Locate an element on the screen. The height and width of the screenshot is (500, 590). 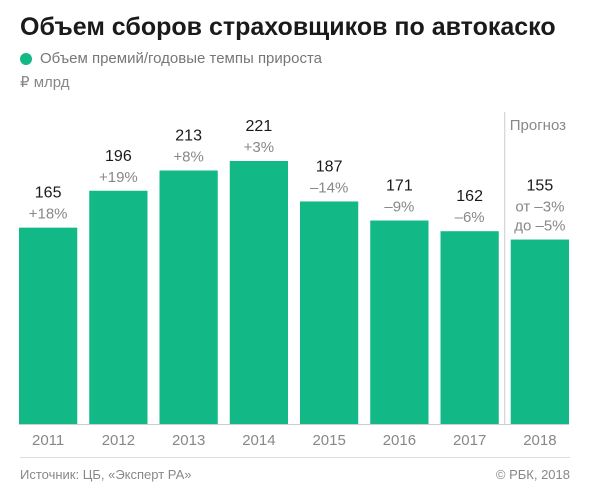
x-tick-label-2017: 2017 is located at coordinates (469, 440).